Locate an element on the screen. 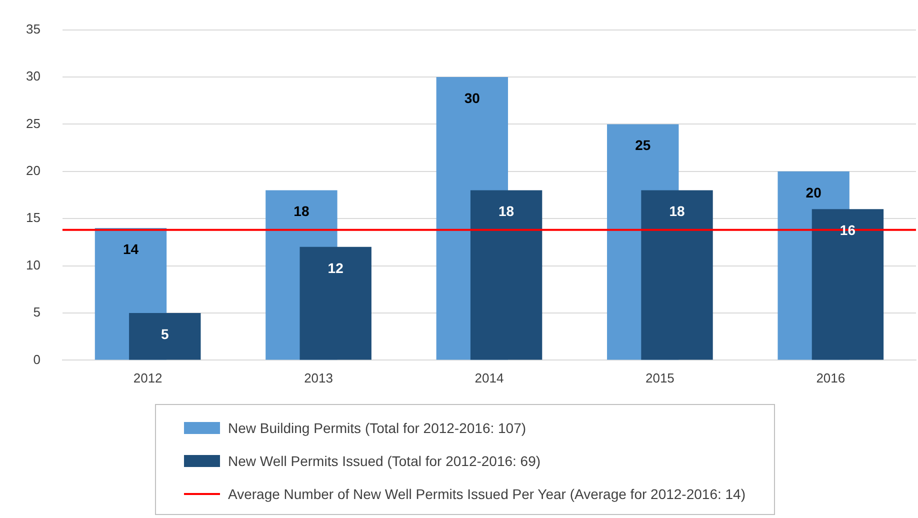  y-tick-label: 10 is located at coordinates (33, 264).